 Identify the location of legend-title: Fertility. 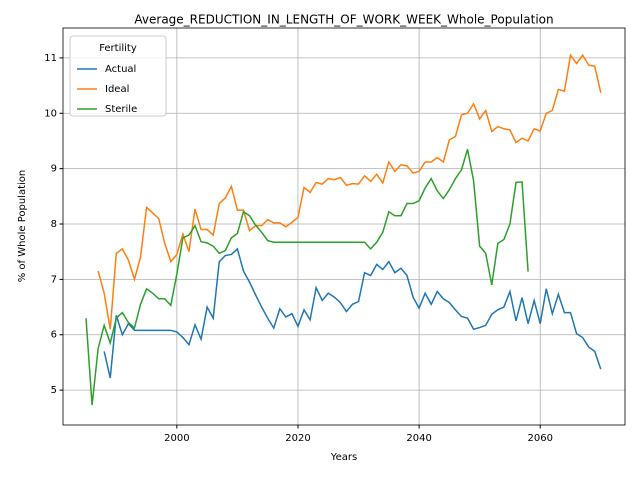
(118, 48).